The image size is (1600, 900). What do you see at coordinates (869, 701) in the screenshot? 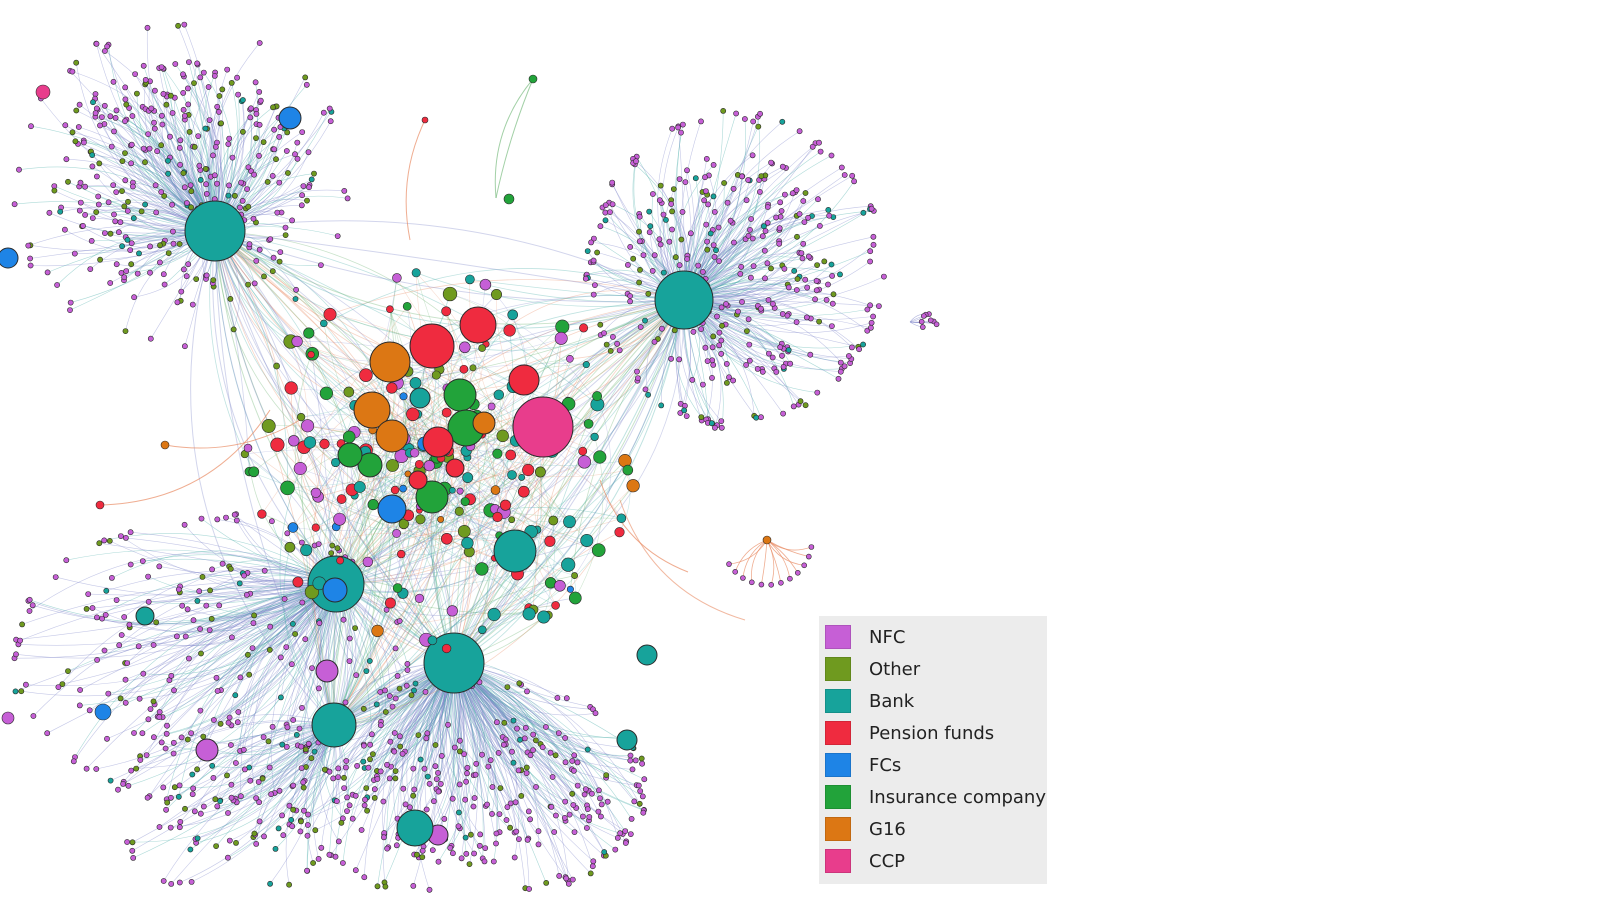
I see `legend-item-bank: Bank` at bounding box center [869, 701].